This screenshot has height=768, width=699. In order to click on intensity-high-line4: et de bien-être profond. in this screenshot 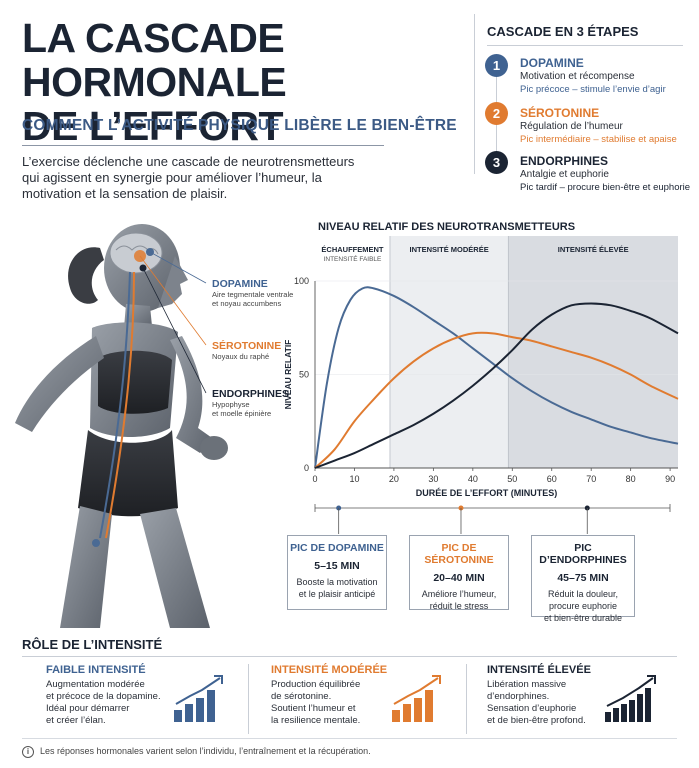, I will do `click(536, 720)`.